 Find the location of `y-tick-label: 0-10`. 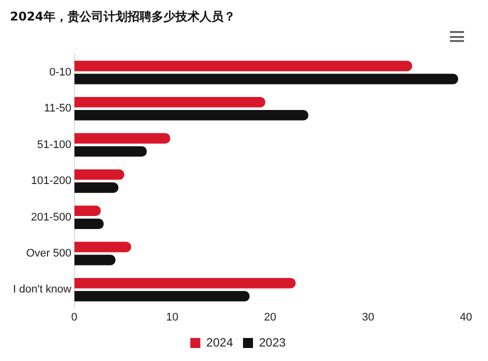

y-tick-label: 0-10 is located at coordinates (60, 72).